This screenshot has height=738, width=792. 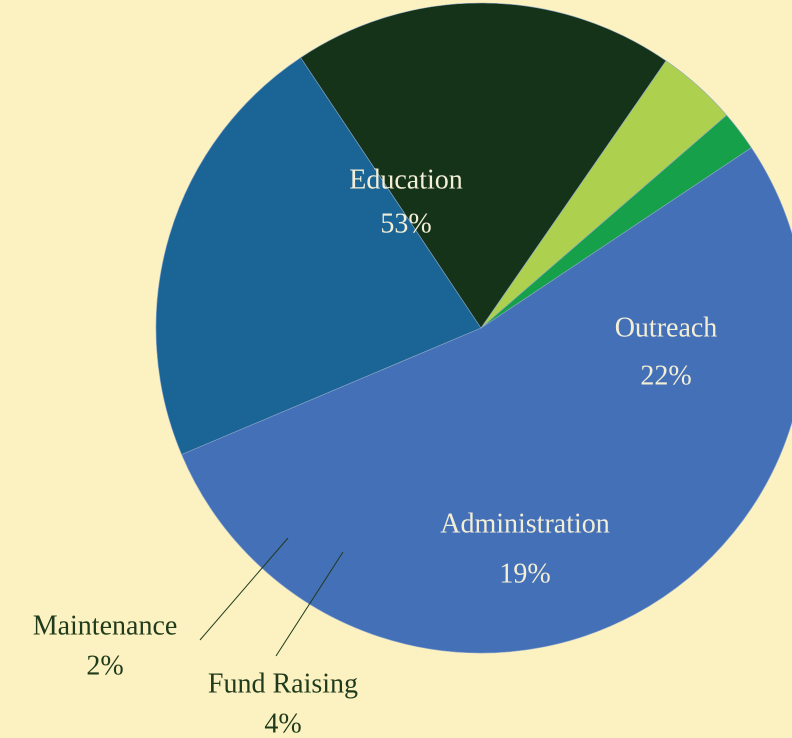 What do you see at coordinates (104, 665) in the screenshot?
I see `slice-value-label: 2%` at bounding box center [104, 665].